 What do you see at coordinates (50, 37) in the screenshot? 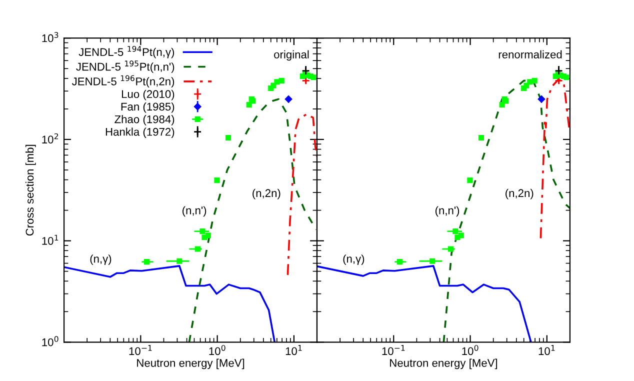
I see `y-tick-label: 10$^{3}$` at bounding box center [50, 37].